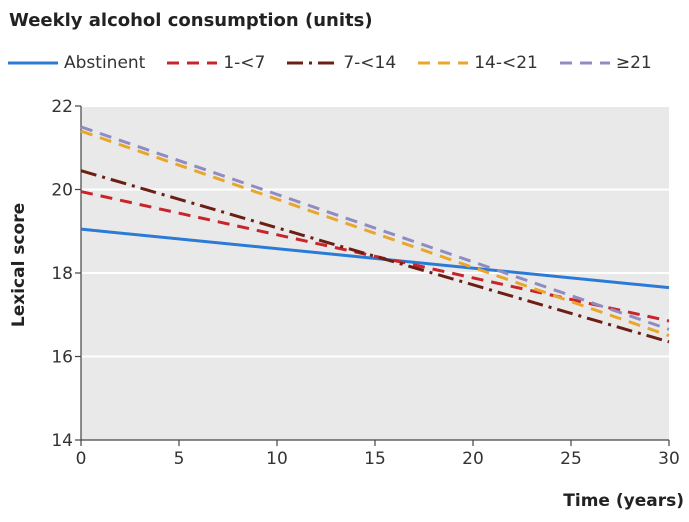 The image size is (689, 522). I want to click on y-axis-title: Lexical score, so click(19, 265).